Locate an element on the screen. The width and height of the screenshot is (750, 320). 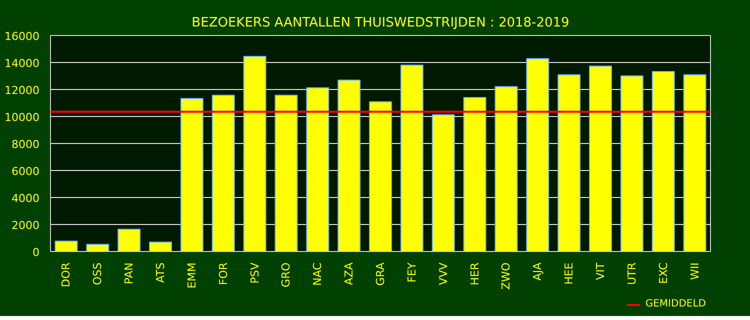
x-tick-label: EMM is located at coordinates (191, 275).